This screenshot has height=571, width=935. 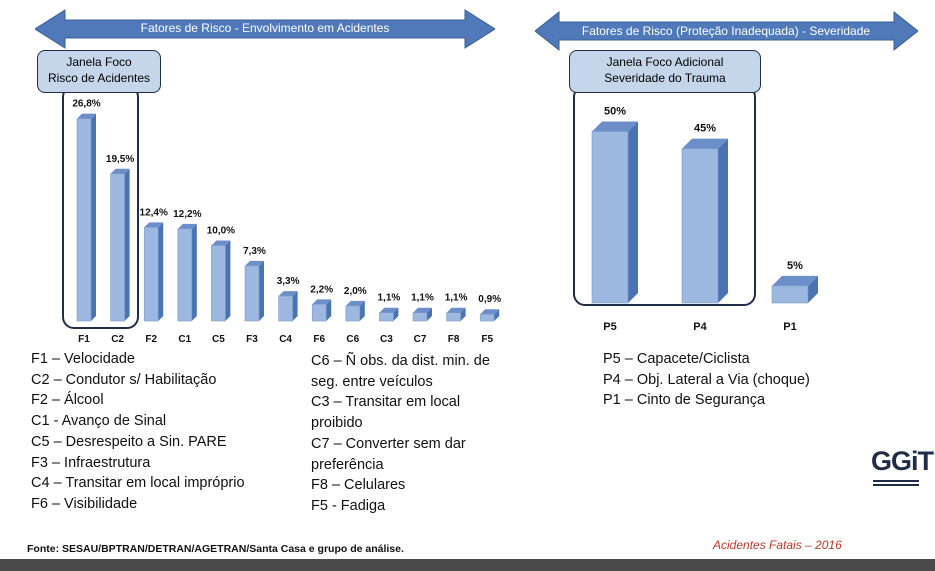 What do you see at coordinates (91, 462) in the screenshot?
I see `legend-item: F3 – Infraestrutura` at bounding box center [91, 462].